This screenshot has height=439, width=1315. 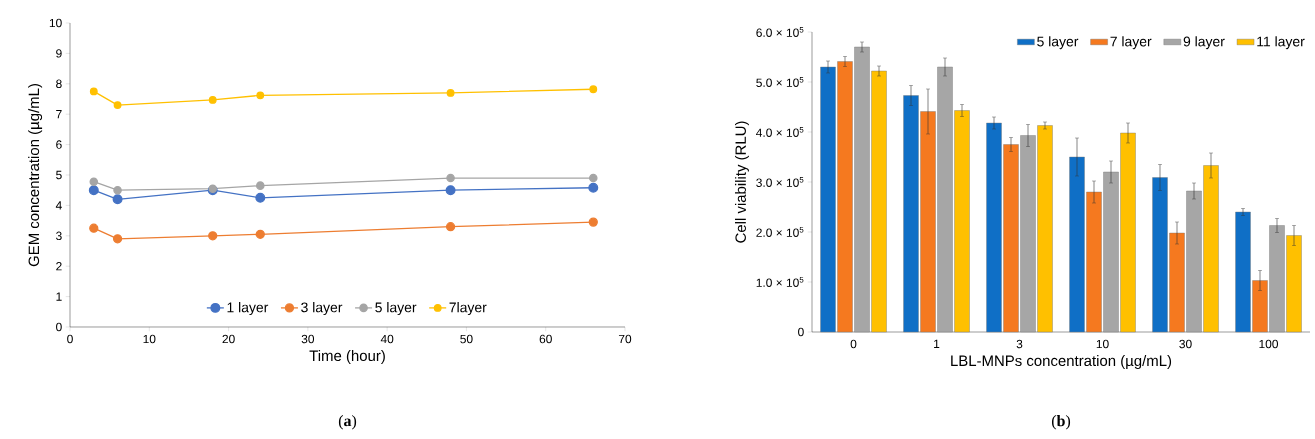 What do you see at coordinates (59, 84) in the screenshot?
I see `y-tick-label: 8` at bounding box center [59, 84].